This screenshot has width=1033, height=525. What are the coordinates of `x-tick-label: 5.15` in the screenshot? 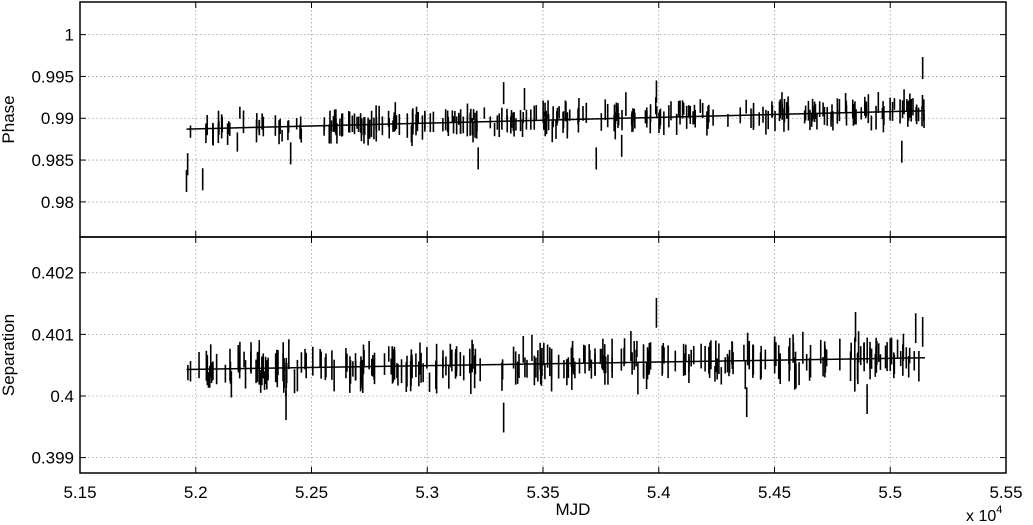 It's located at (79, 492).